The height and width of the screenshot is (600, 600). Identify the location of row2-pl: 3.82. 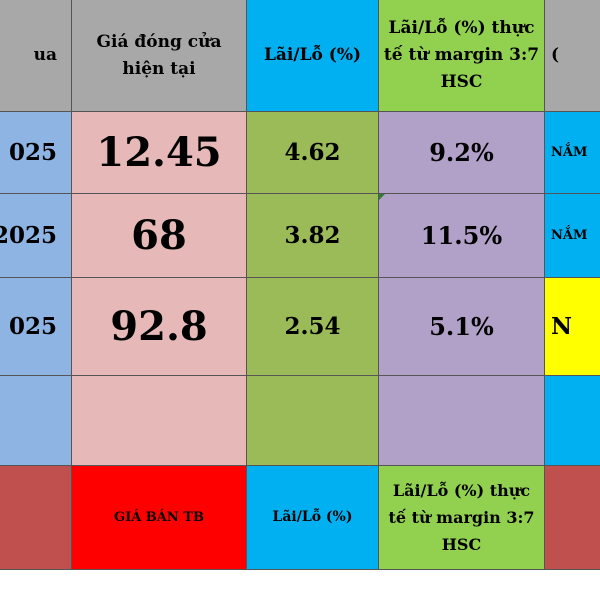
(312, 235).